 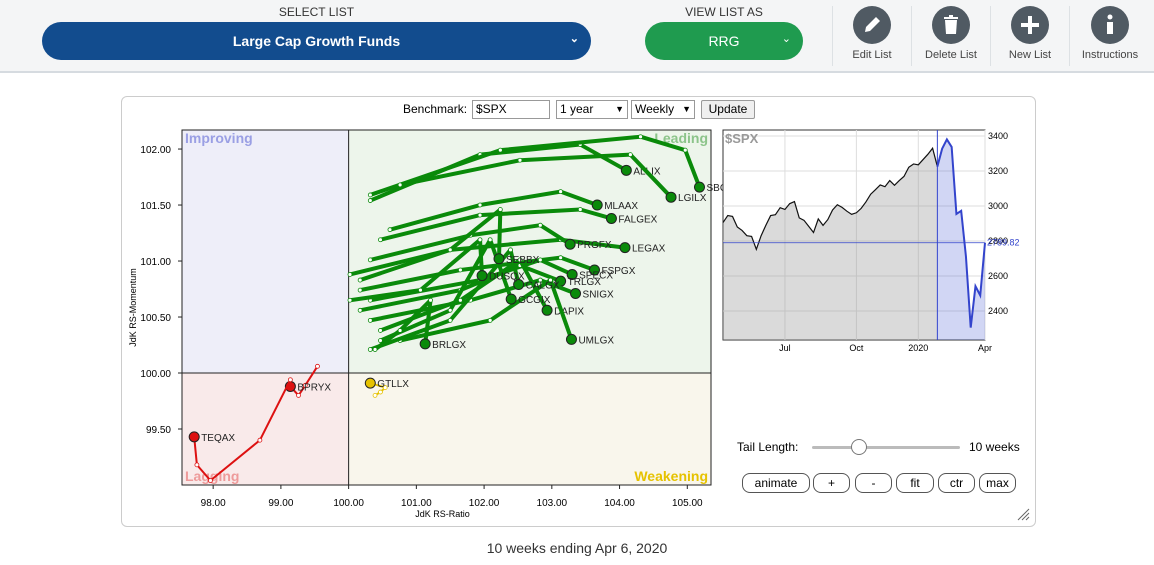 I want to click on y-tick-label: 102.00, so click(x=155, y=150).